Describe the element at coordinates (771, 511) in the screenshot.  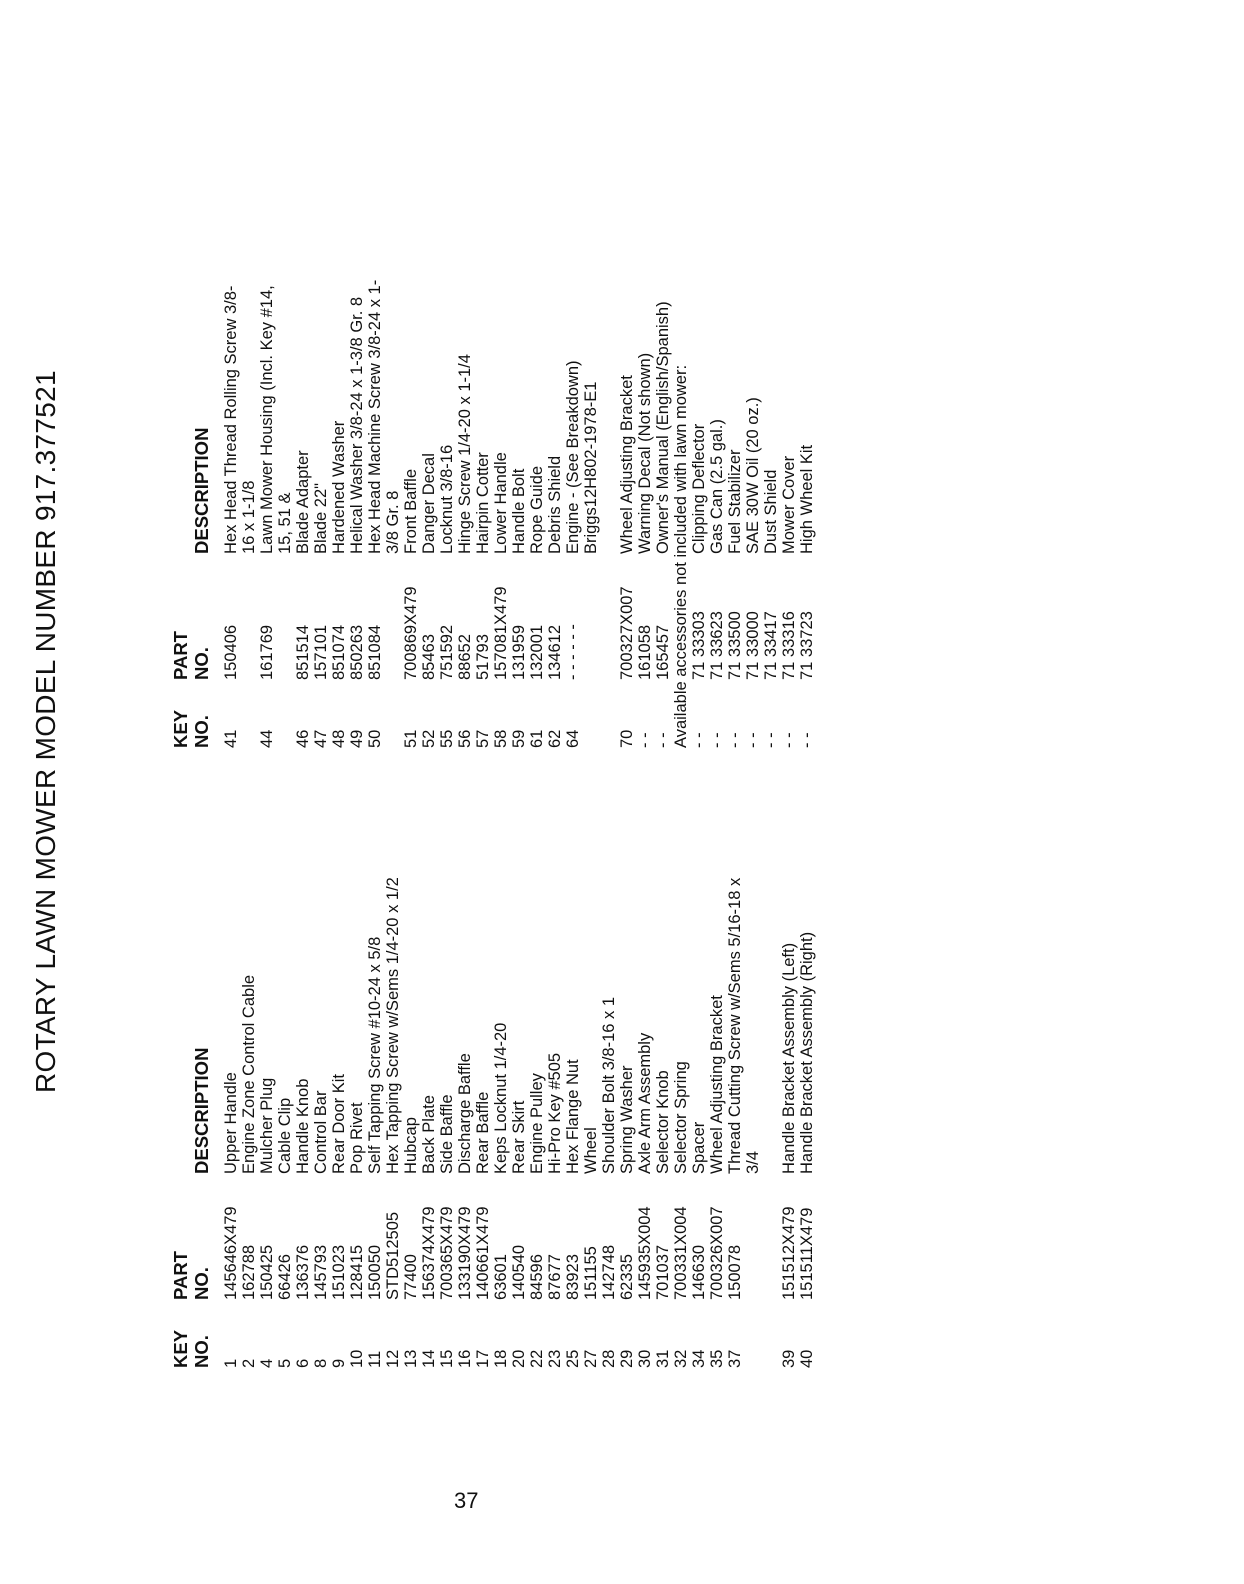
I see `description-cell: Dust Shield` at that location.